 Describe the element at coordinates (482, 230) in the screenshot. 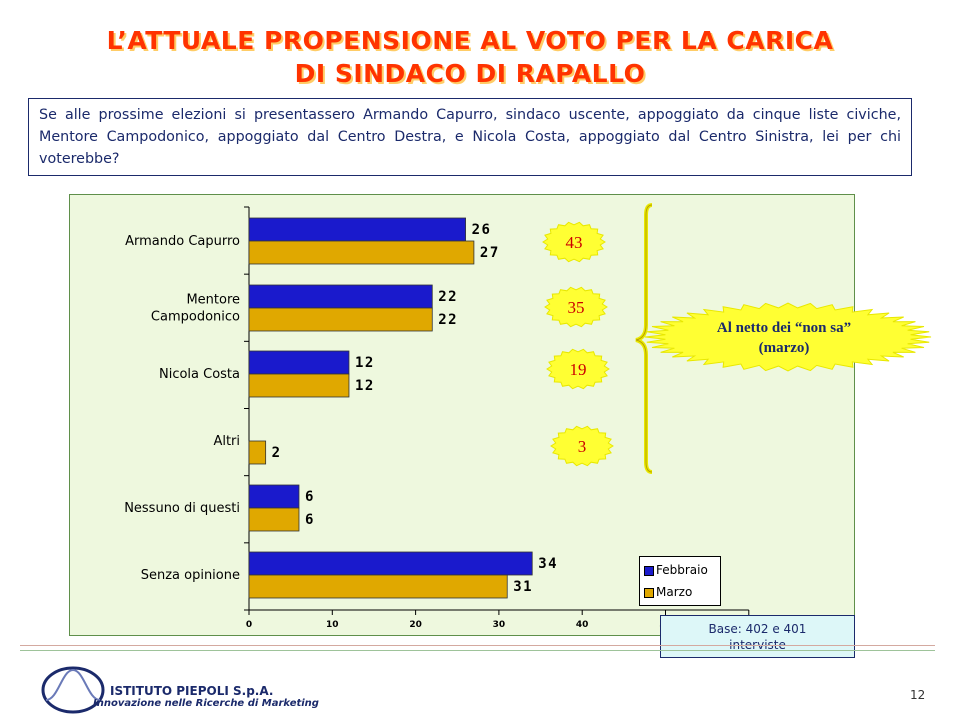

I see `data-label-febbraio: 26` at that location.